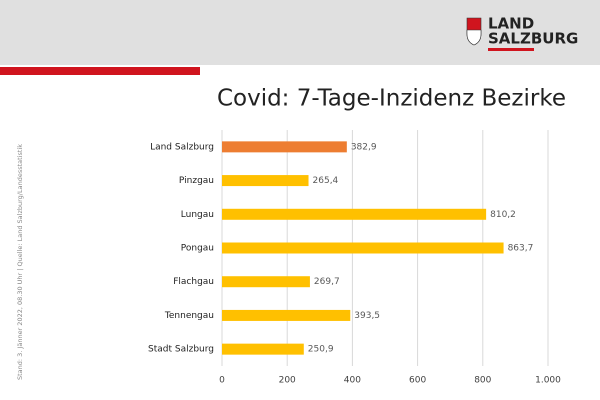 The height and width of the screenshot is (400, 600). I want to click on x-tick-label: 0, so click(222, 381).